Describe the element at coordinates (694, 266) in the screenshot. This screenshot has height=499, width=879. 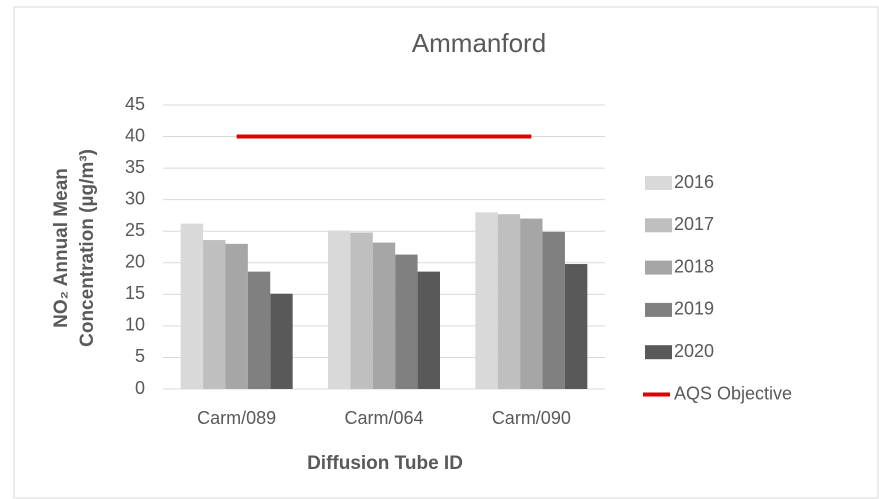
I see `legend-label: 2018` at that location.